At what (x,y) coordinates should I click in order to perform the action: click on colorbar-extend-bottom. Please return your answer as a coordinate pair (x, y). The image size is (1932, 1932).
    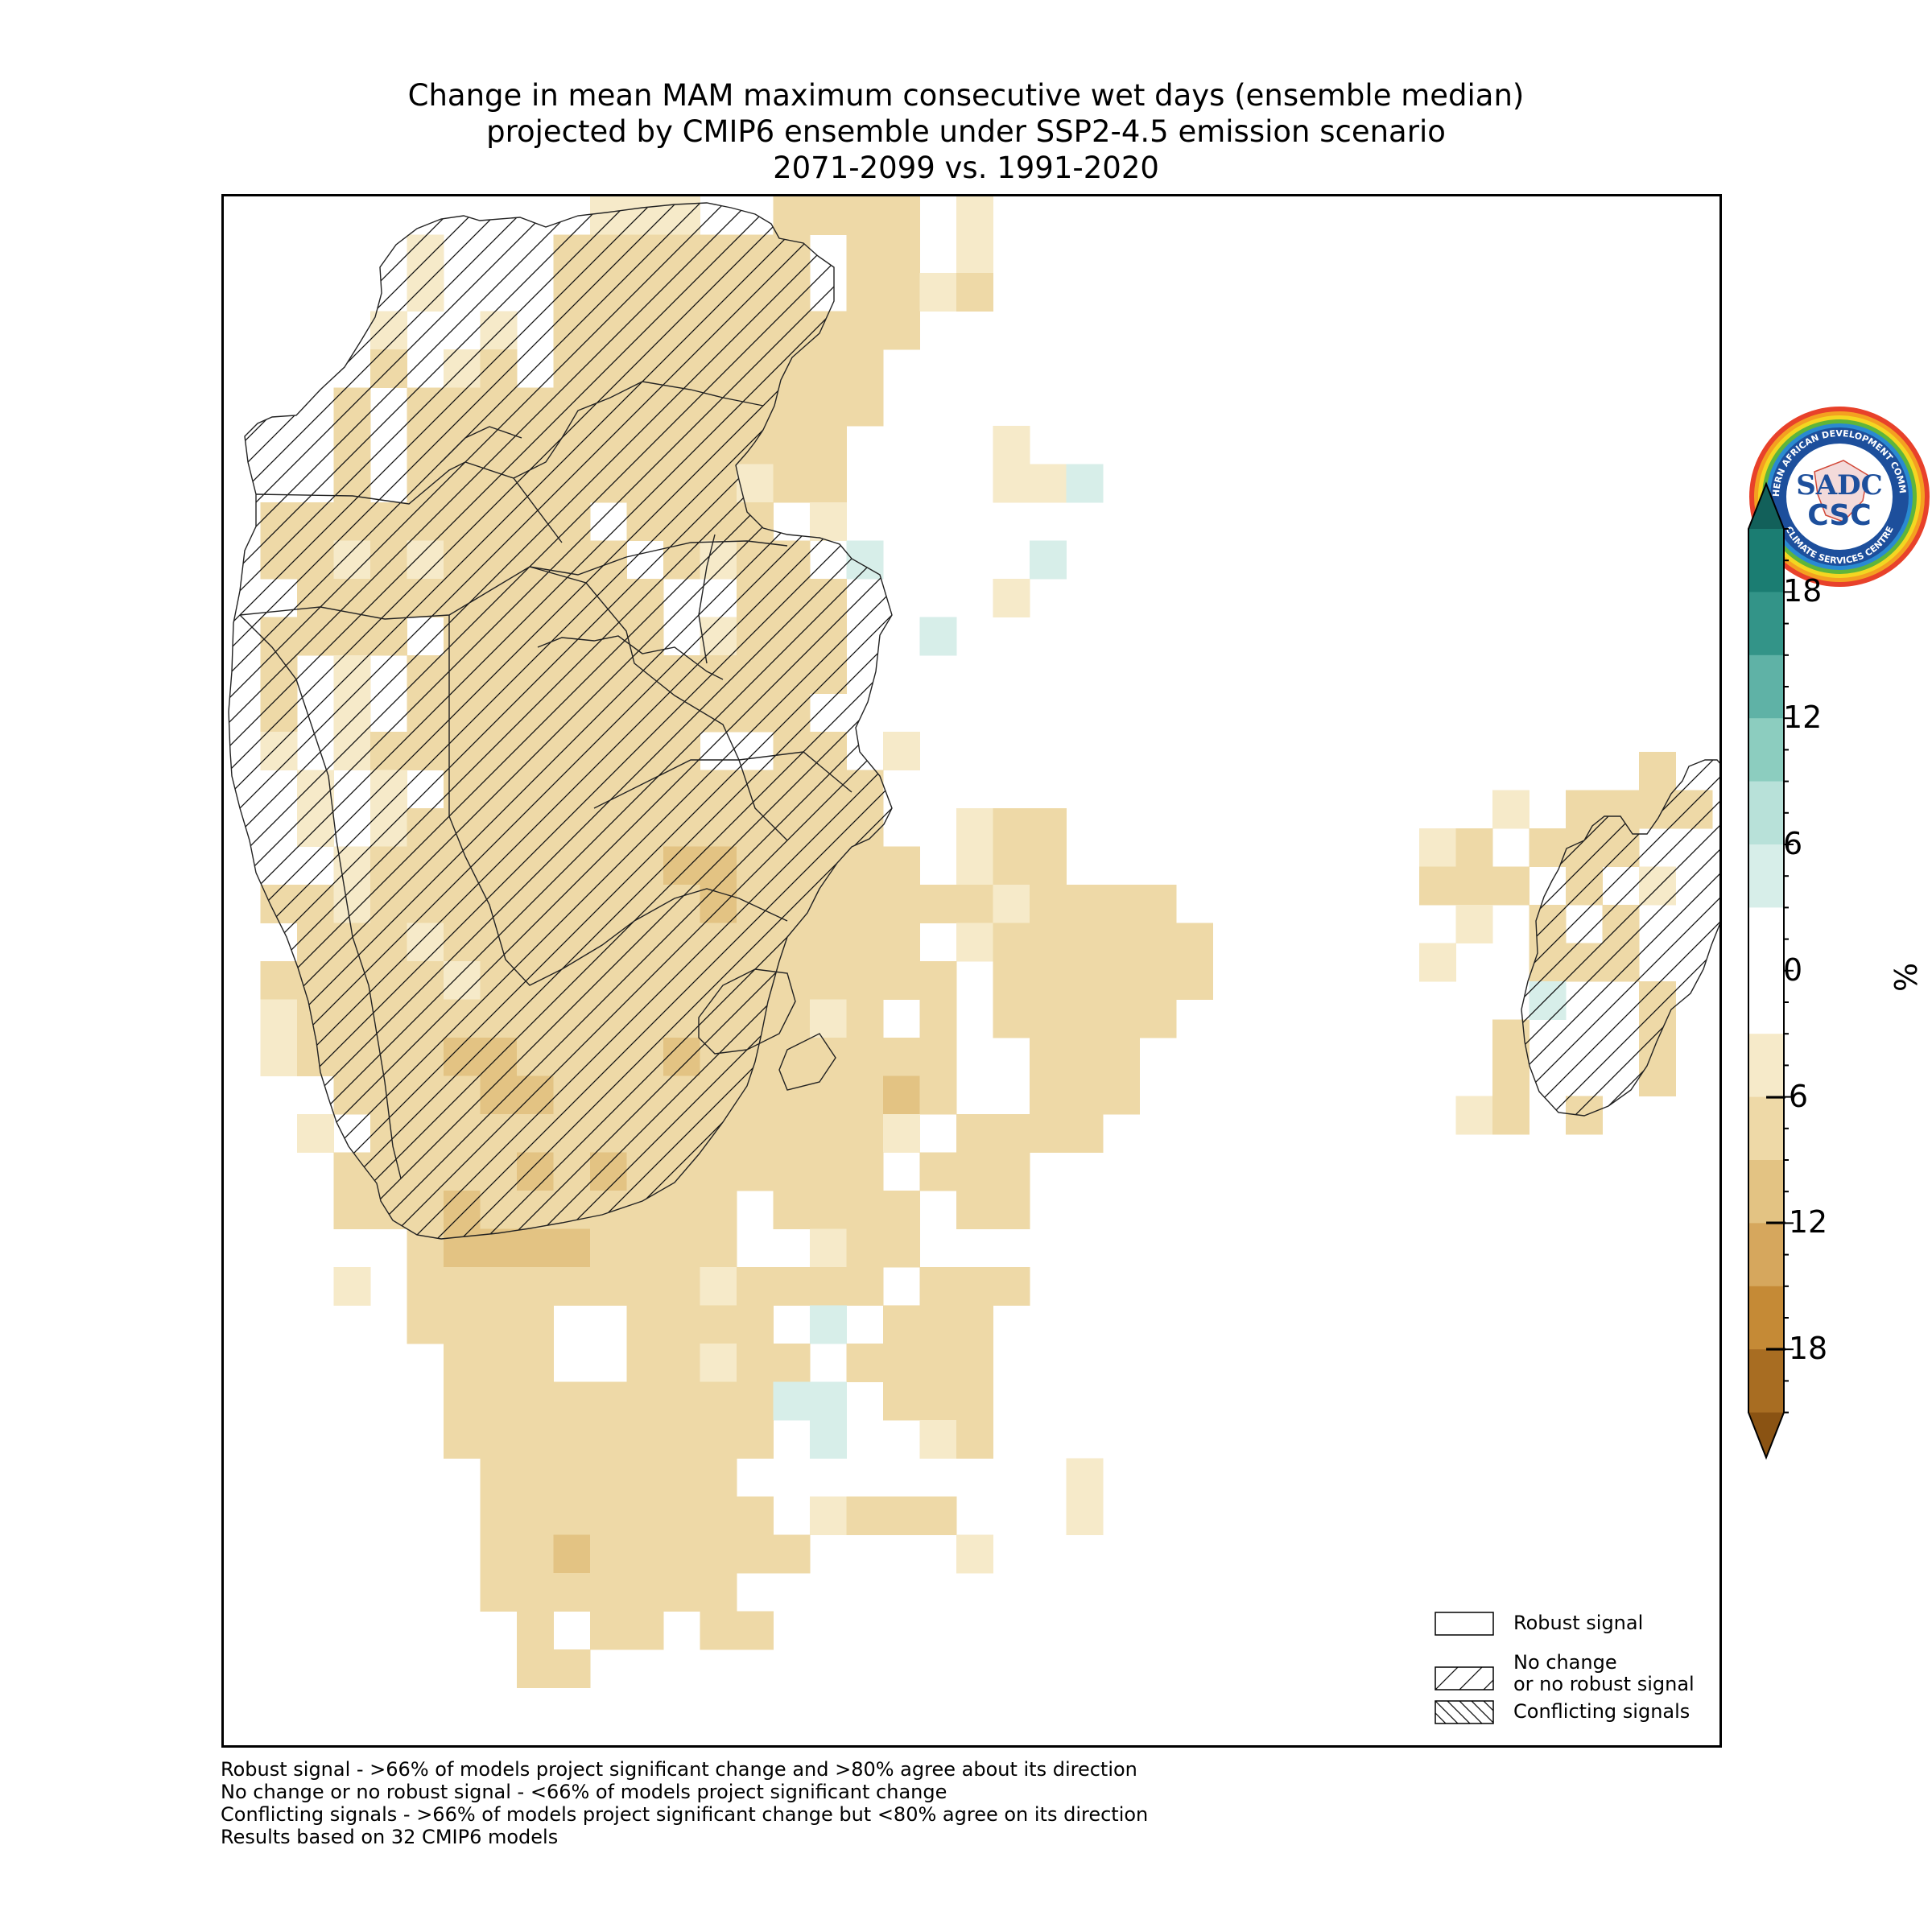
    Looking at the image, I should click on (1766, 1435).